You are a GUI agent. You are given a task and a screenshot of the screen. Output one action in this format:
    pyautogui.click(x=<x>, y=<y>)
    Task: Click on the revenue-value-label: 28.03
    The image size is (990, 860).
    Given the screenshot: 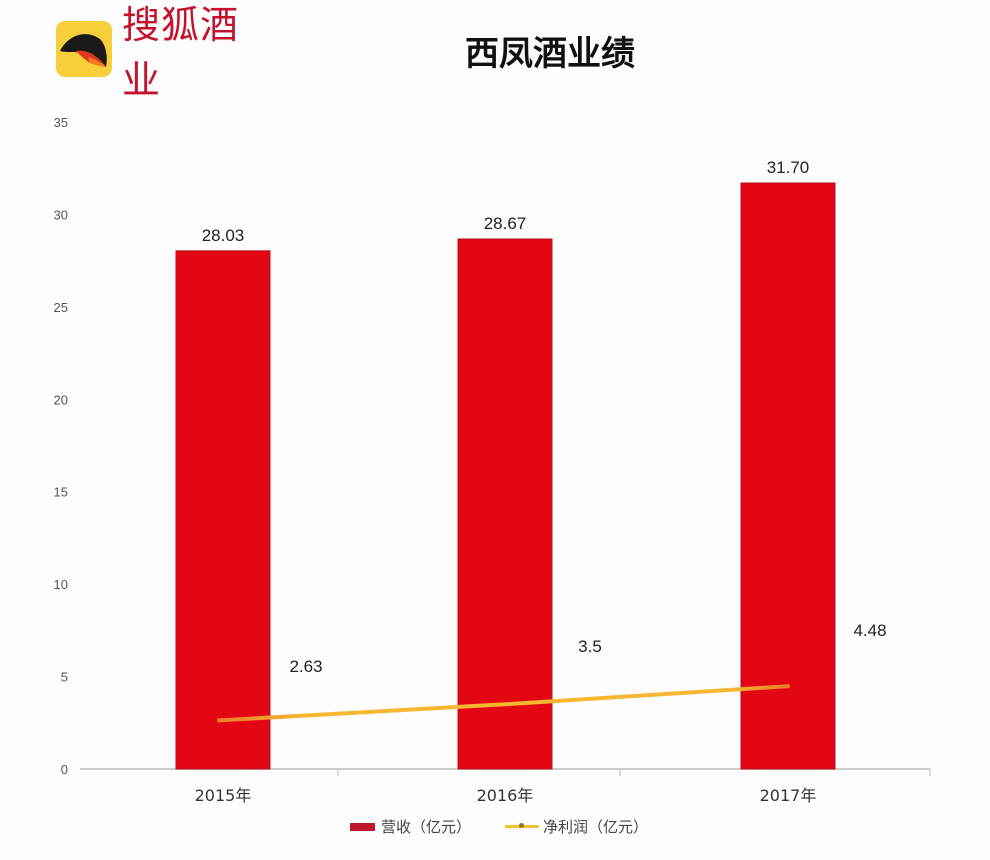 What is the action you would take?
    pyautogui.click(x=223, y=235)
    